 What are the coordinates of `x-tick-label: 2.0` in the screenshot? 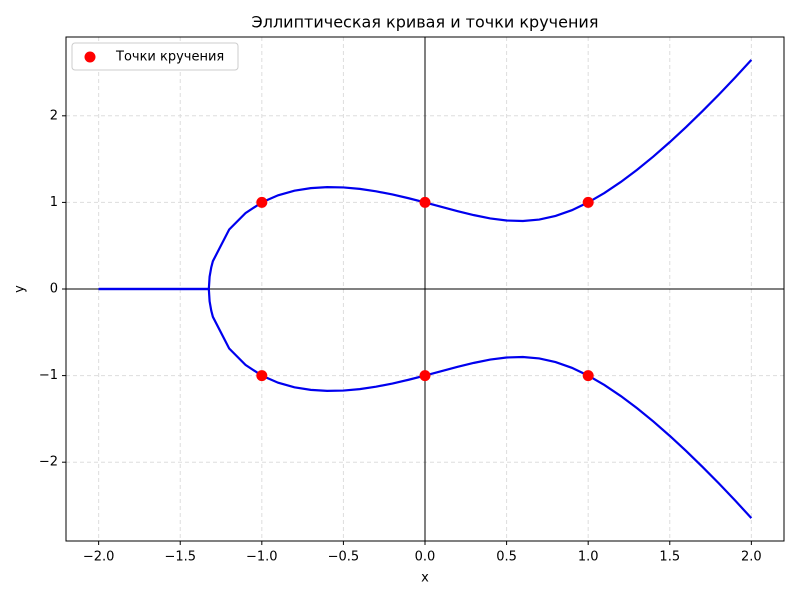 It's located at (751, 557).